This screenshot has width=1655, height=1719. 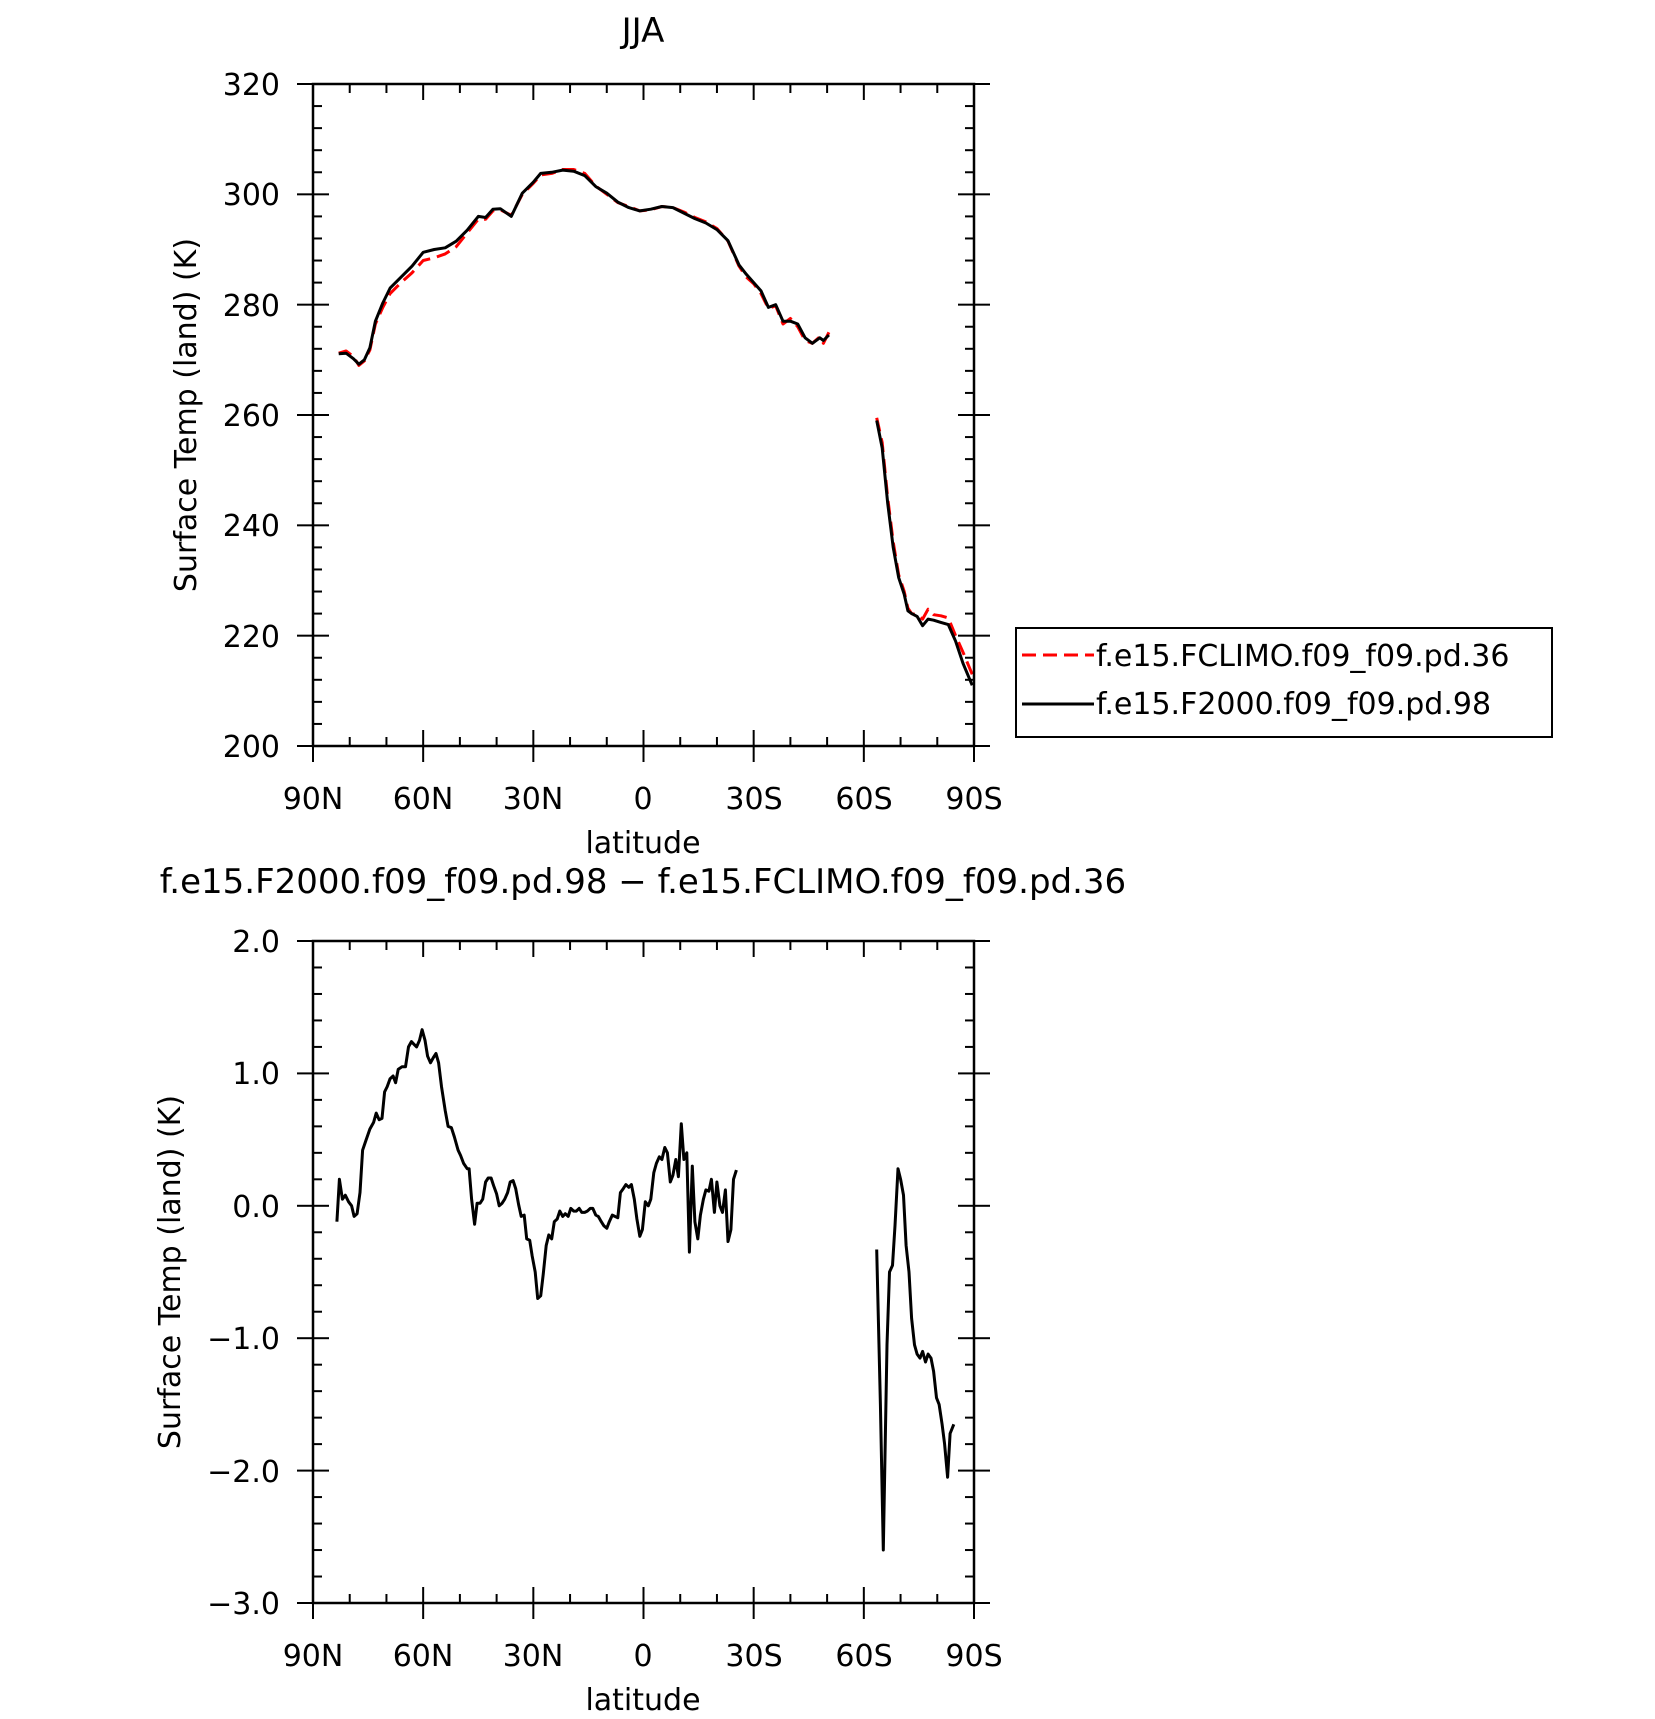 I want to click on bottom-ytick-label: −2.0, so click(x=243, y=1472).